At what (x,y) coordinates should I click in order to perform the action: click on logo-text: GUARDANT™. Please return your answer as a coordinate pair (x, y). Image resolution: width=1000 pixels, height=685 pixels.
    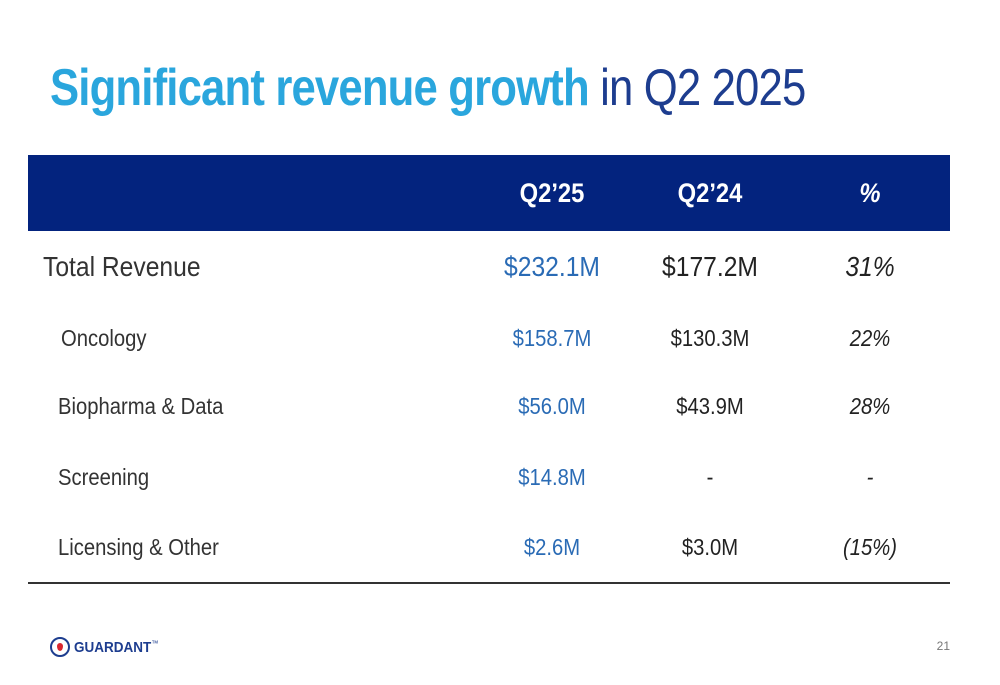
    Looking at the image, I should click on (116, 647).